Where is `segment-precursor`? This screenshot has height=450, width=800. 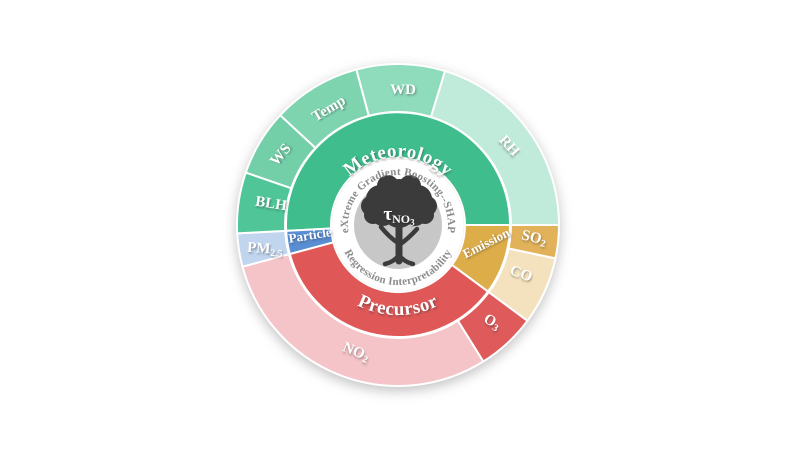 segment-precursor is located at coordinates (388, 289).